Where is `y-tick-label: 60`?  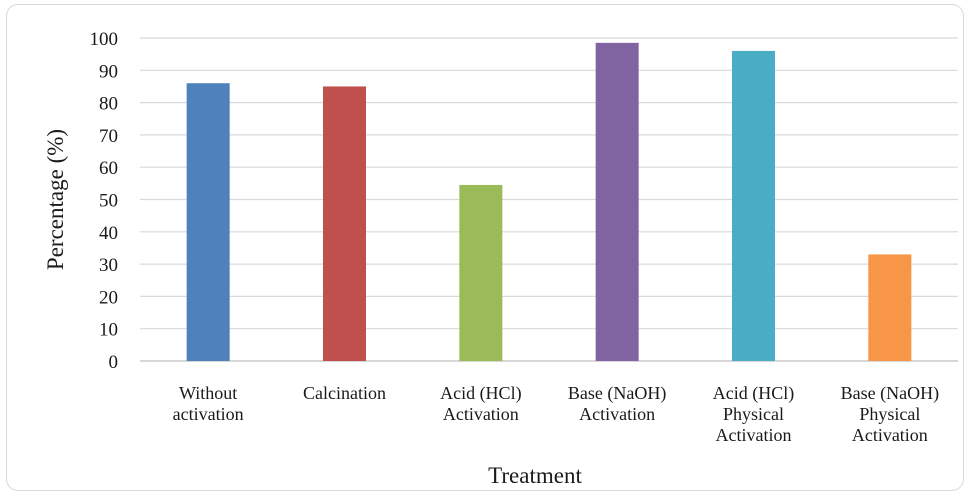
y-tick-label: 60 is located at coordinates (108, 168).